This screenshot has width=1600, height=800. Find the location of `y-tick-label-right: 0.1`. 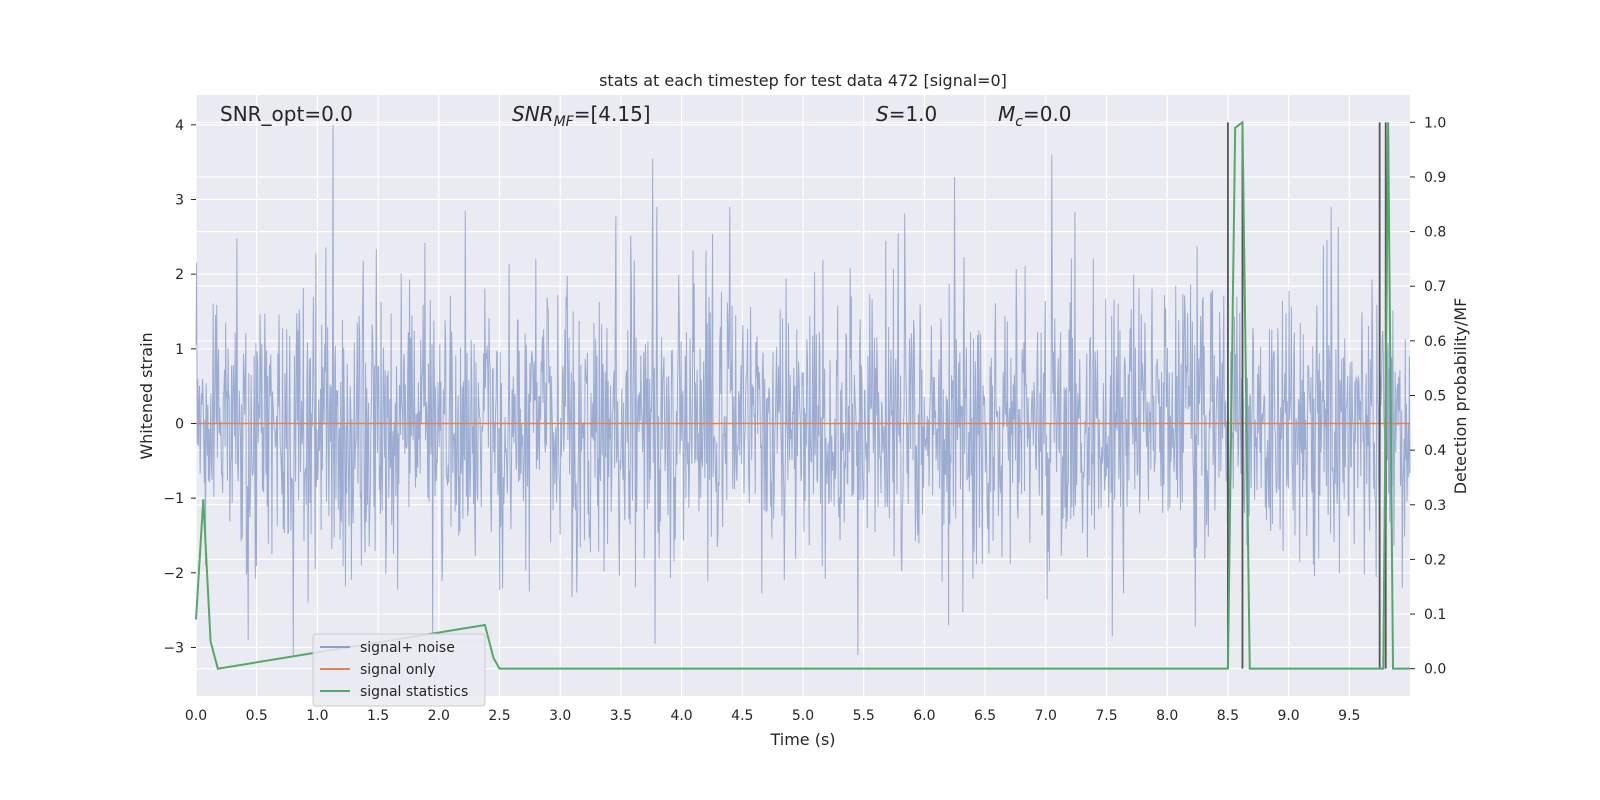

y-tick-label-right: 0.1 is located at coordinates (1435, 615).